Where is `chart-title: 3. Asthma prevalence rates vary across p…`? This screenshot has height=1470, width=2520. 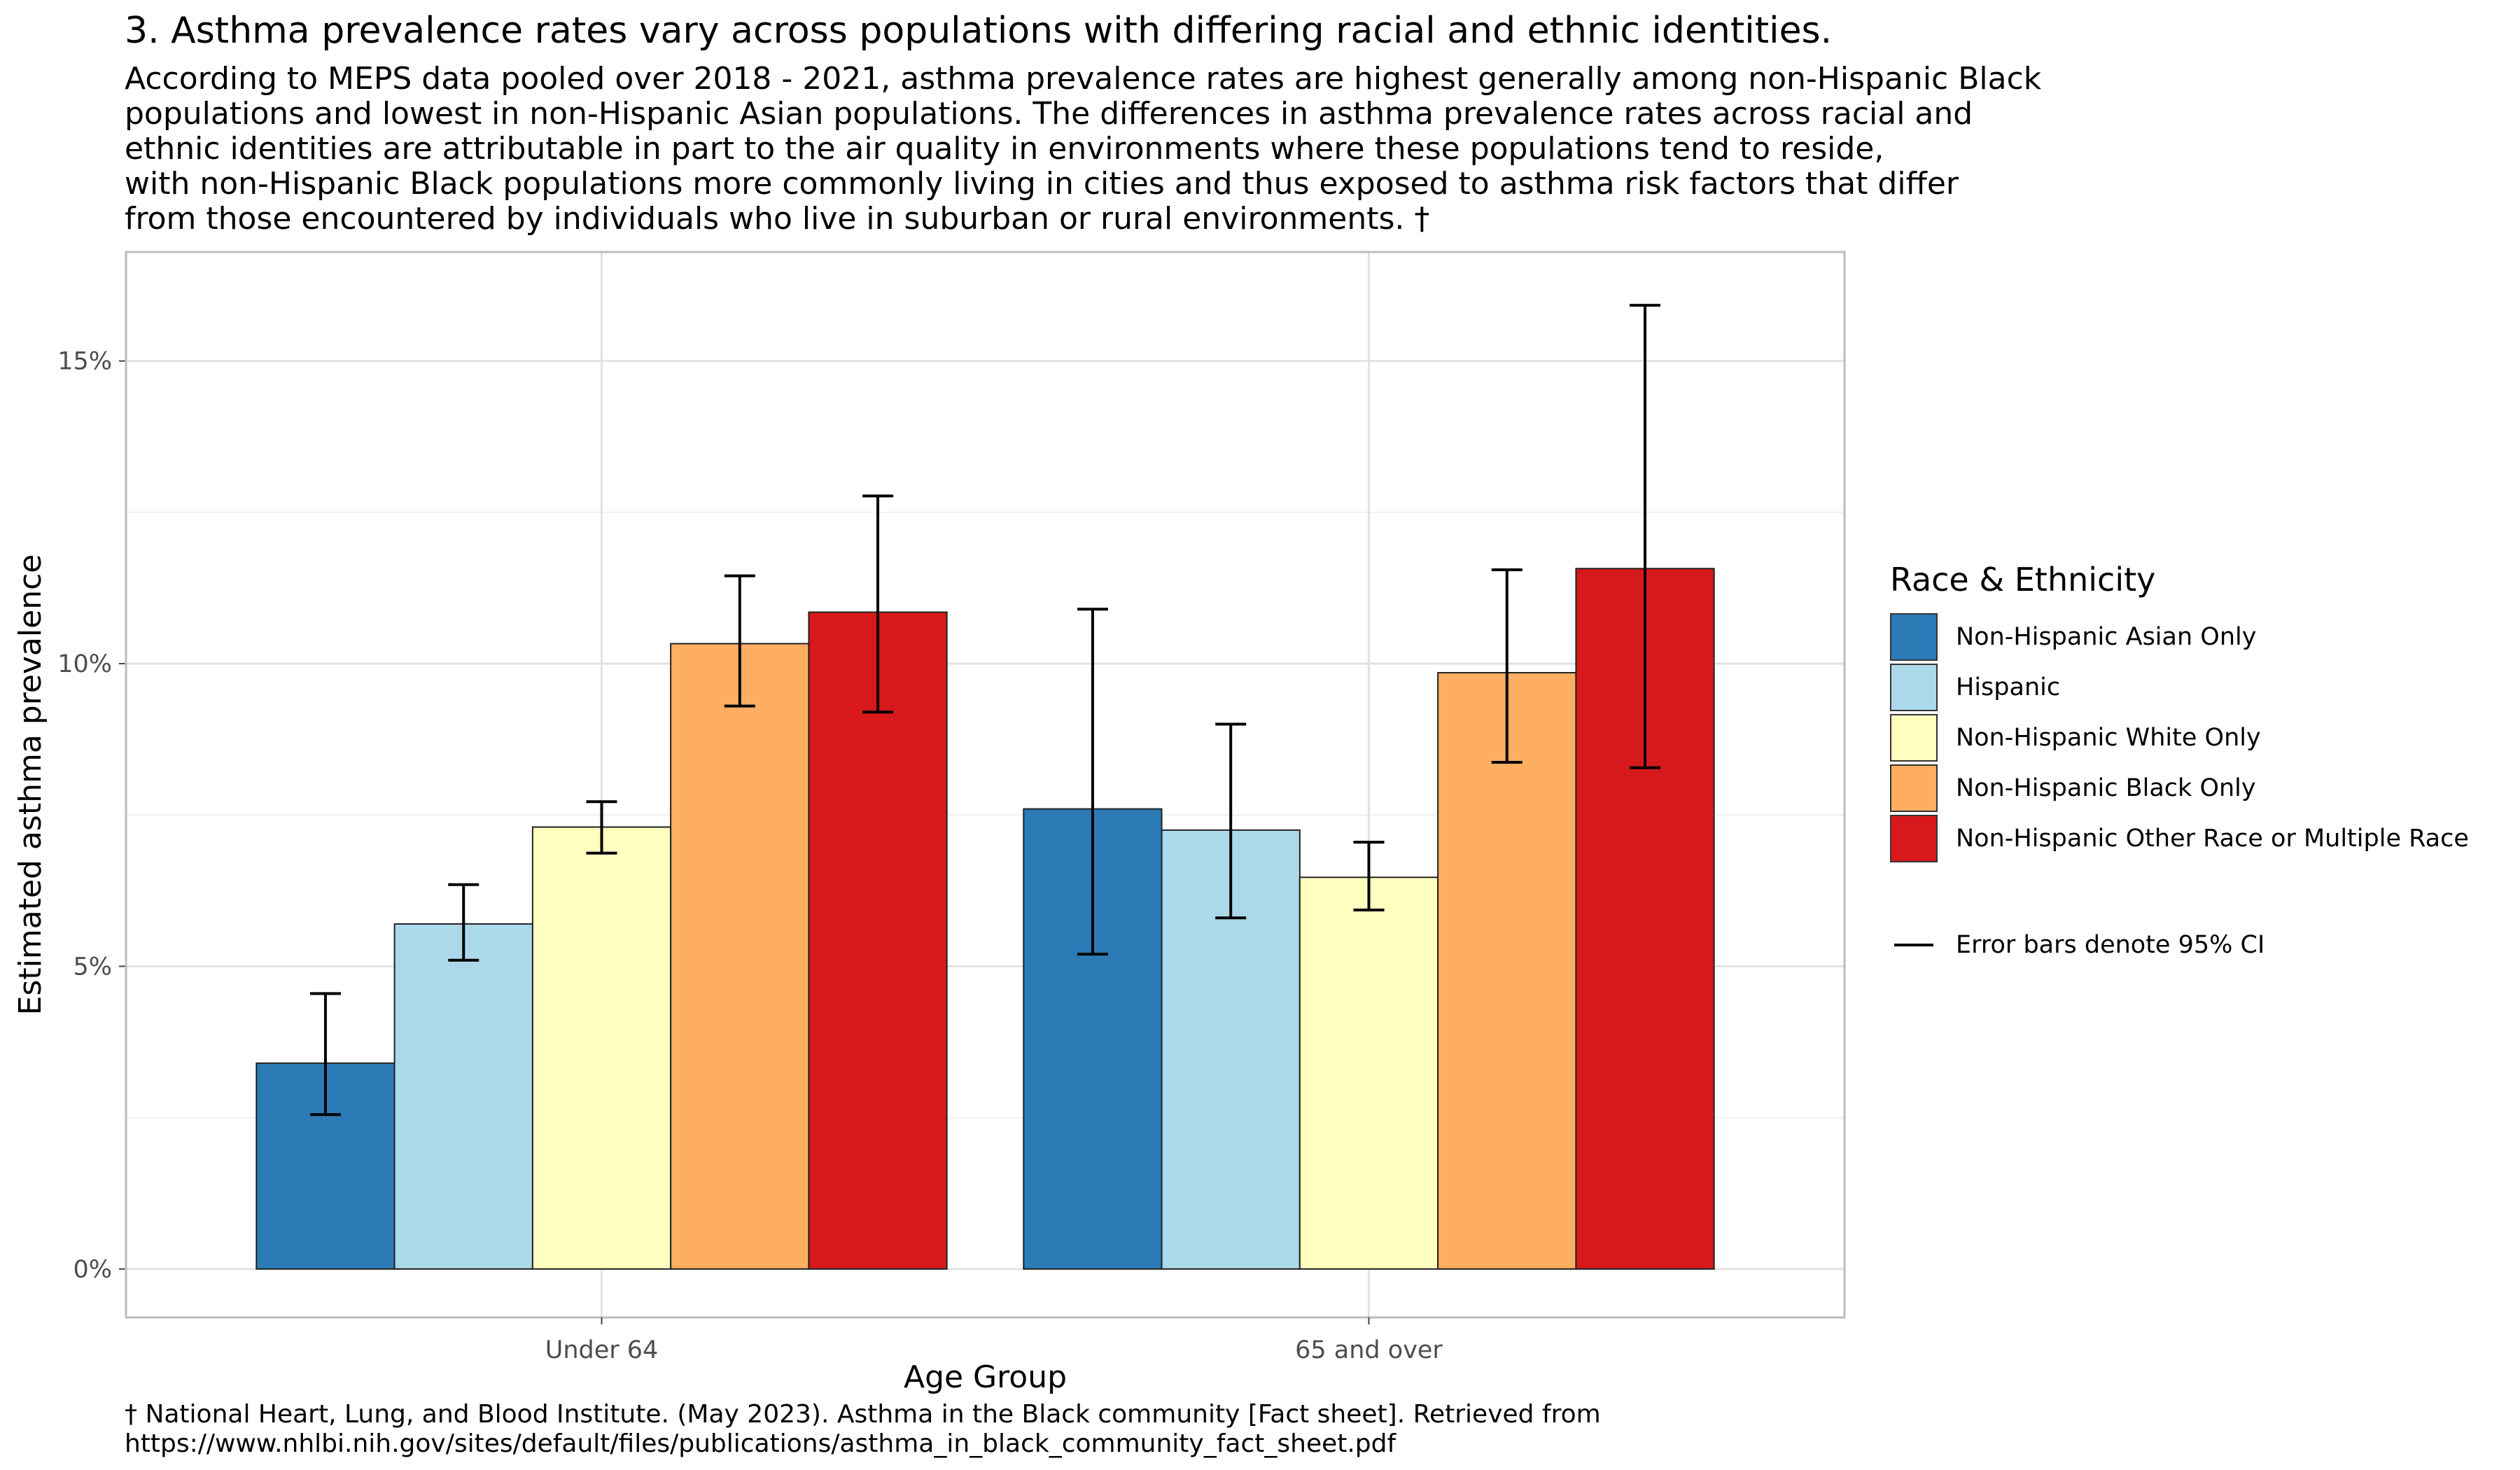 chart-title: 3. Asthma prevalence rates vary across p… is located at coordinates (979, 31).